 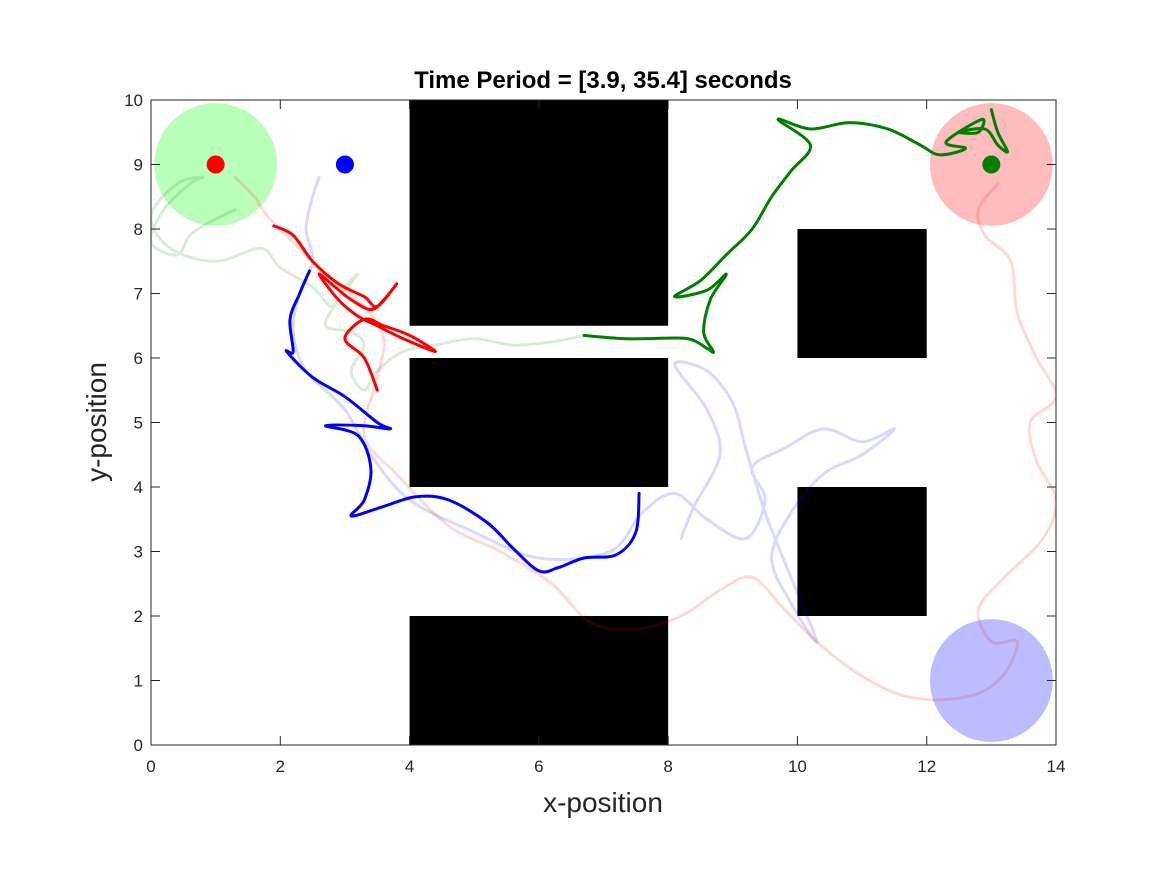 What do you see at coordinates (138, 358) in the screenshot?
I see `y-tick-label-6: 6` at bounding box center [138, 358].